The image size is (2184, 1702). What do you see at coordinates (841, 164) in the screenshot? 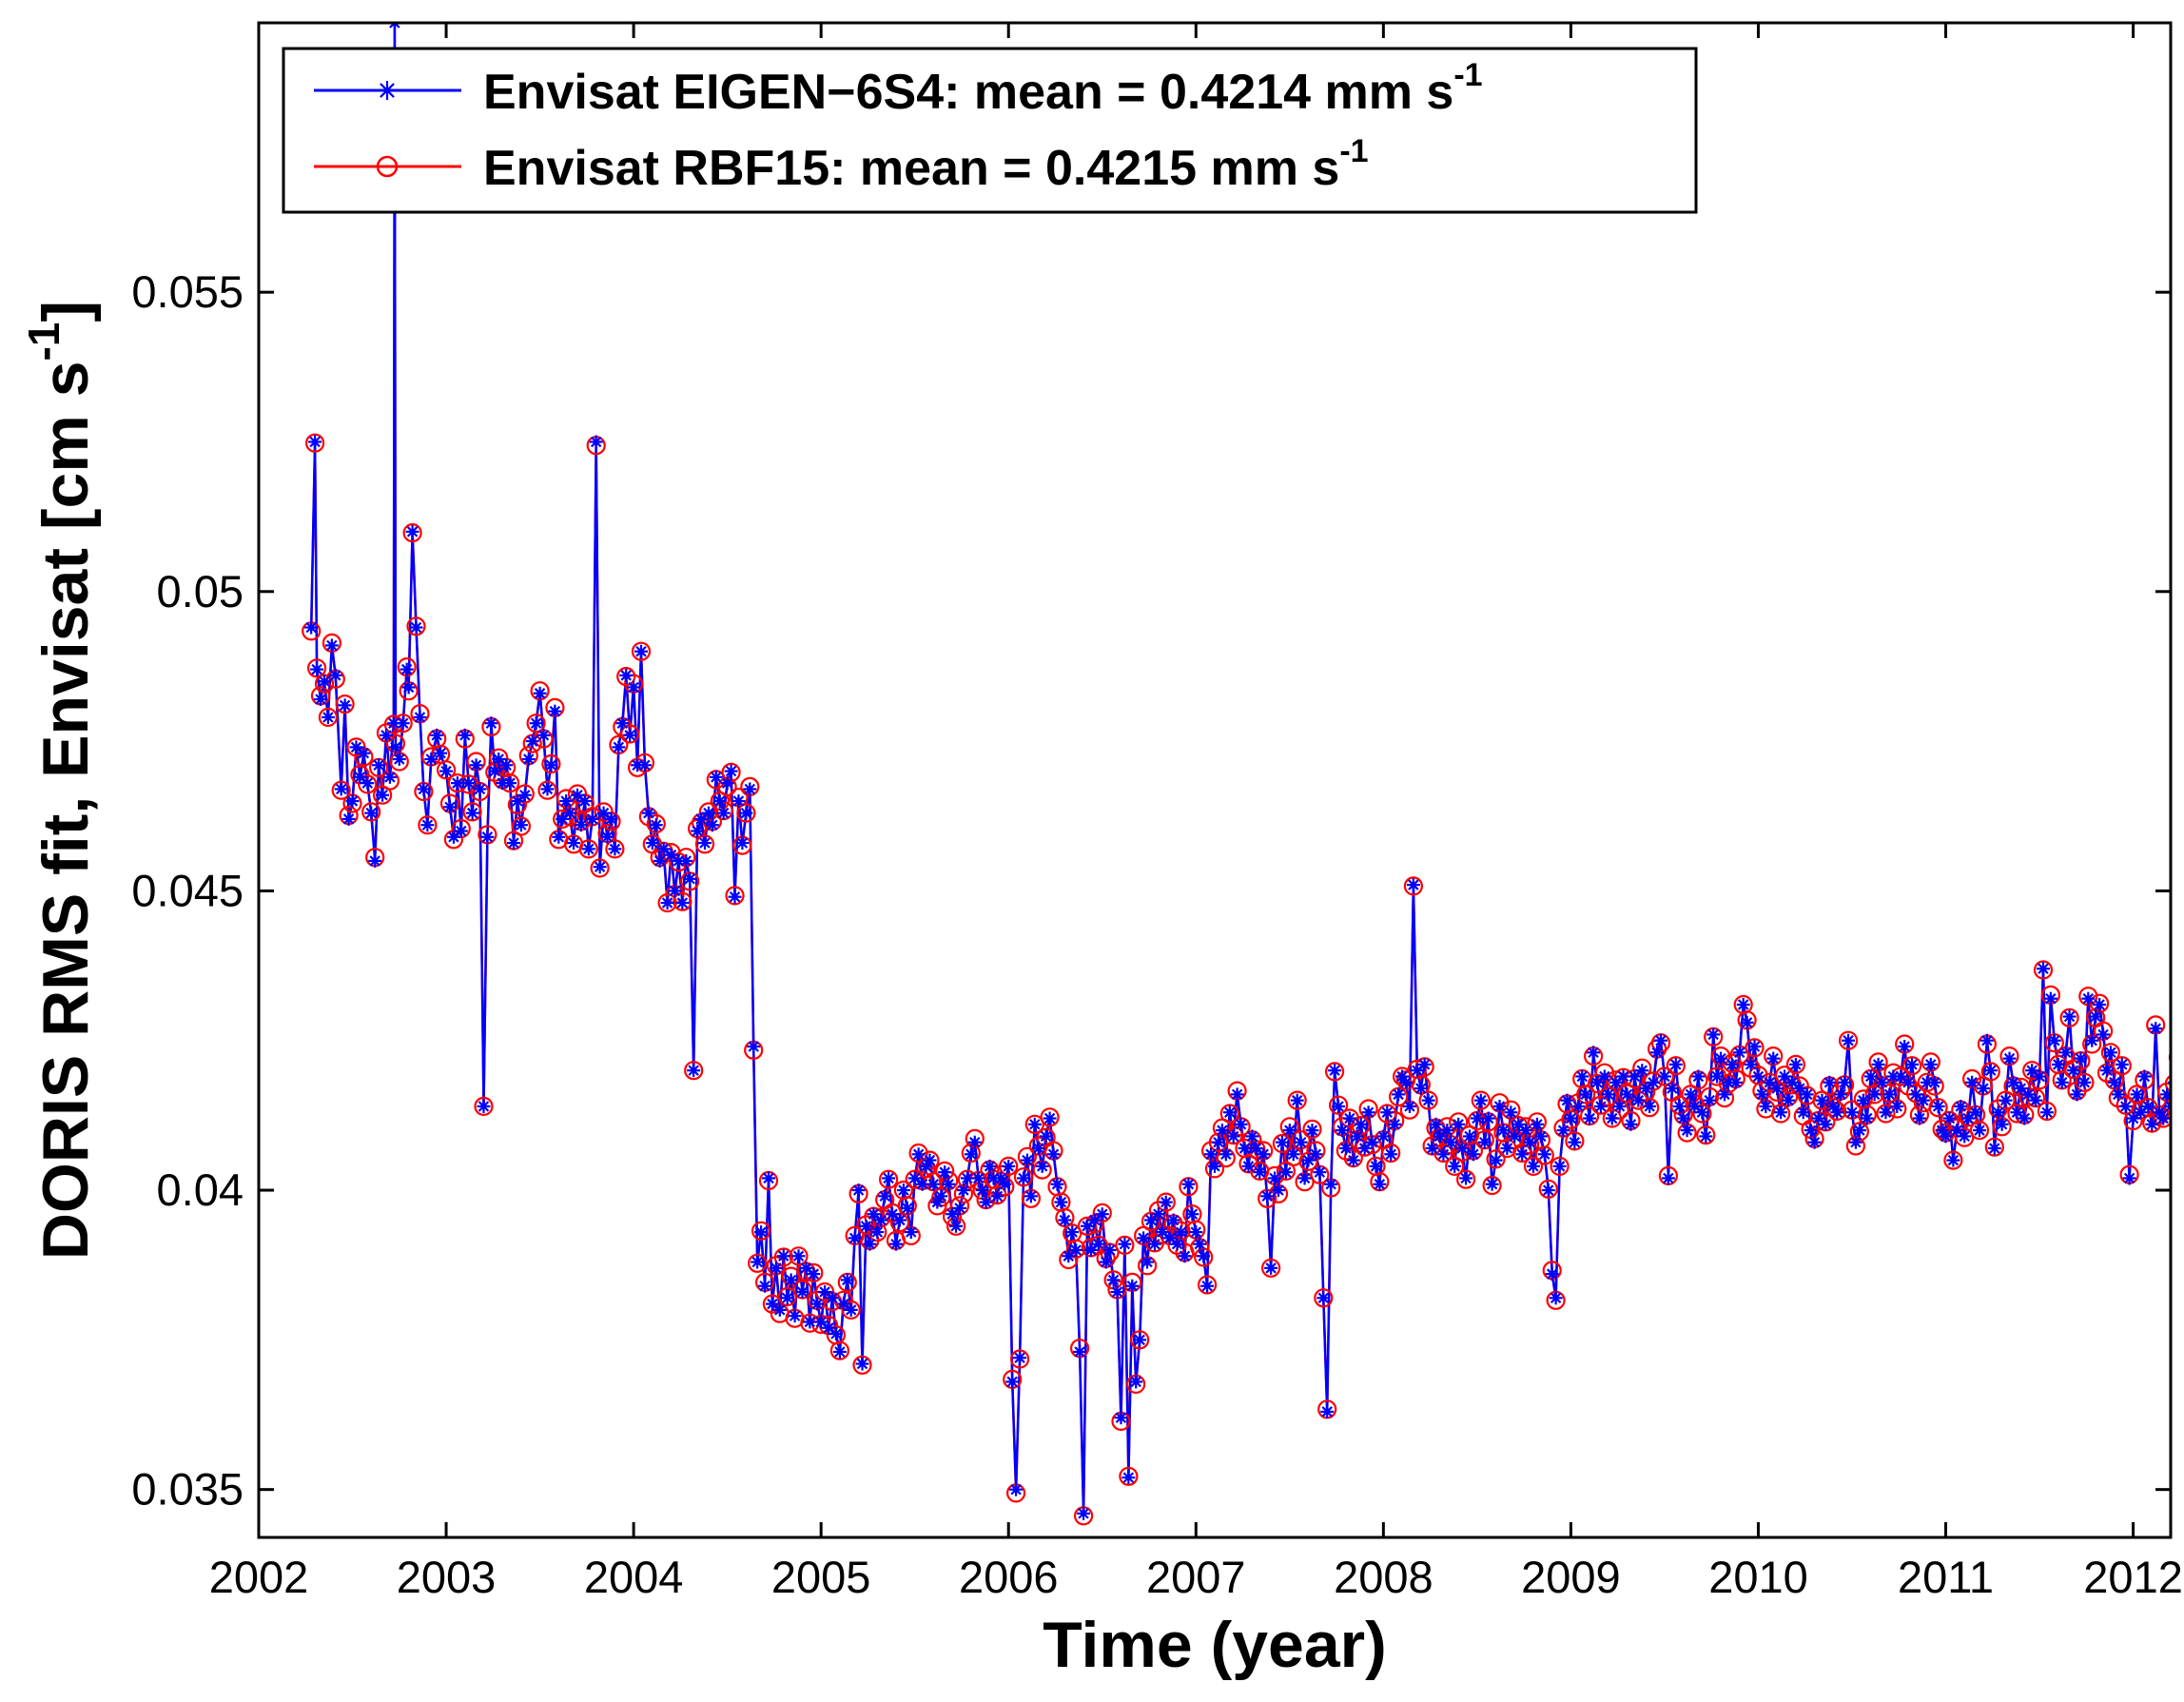
I see `legend-entry-rbf15: Envisat RBF15: mean = 0.4215 mm s-1` at bounding box center [841, 164].